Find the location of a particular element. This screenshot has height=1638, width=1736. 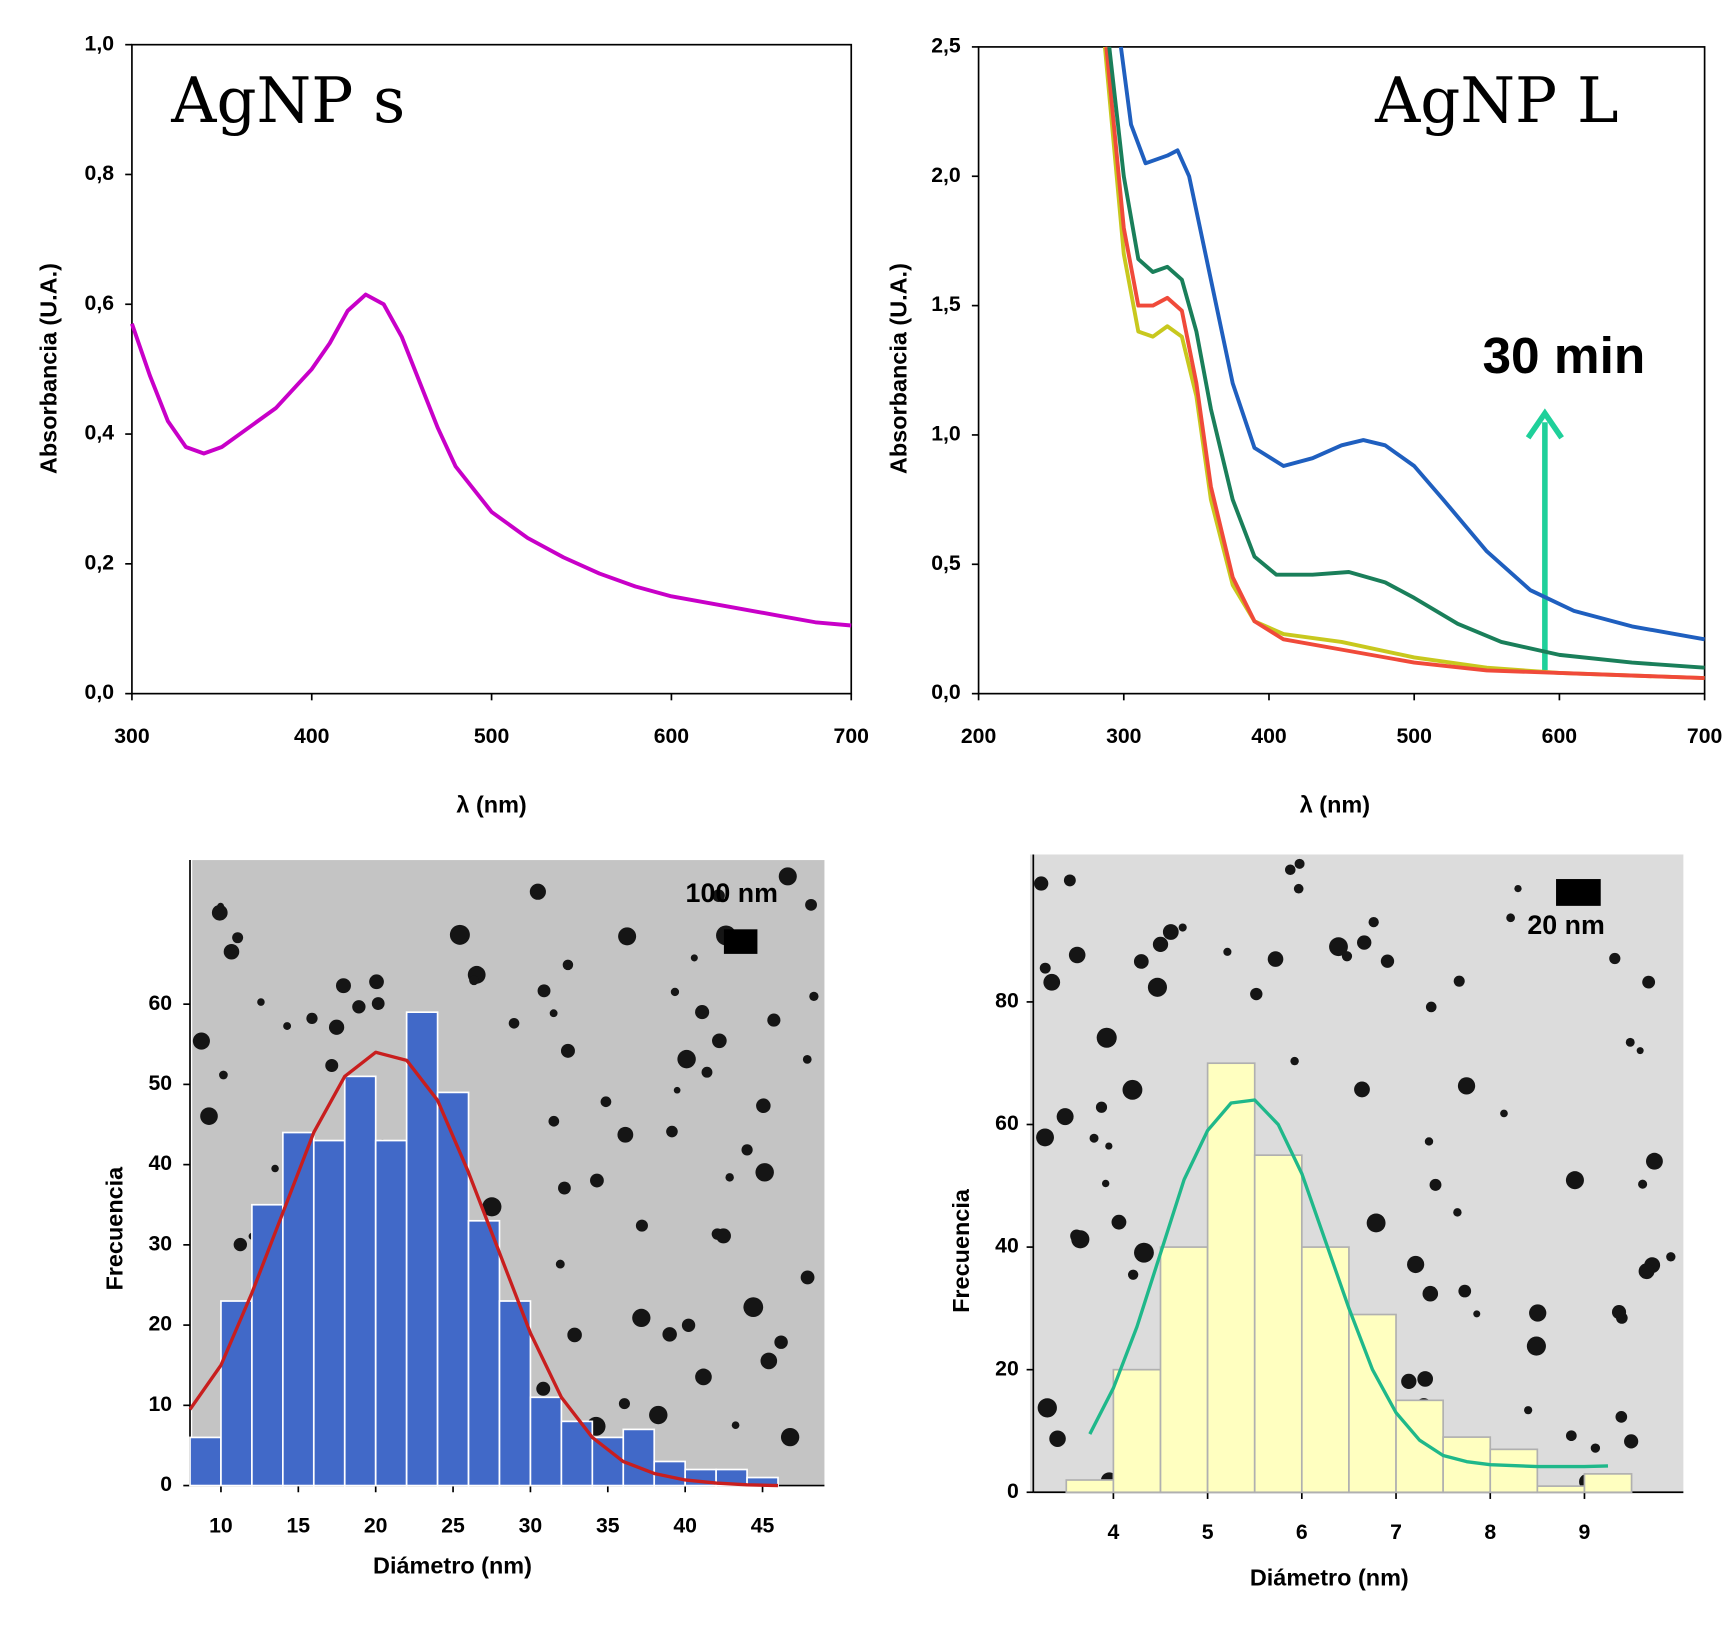

x-tick-label: 35 is located at coordinates (608, 1525).